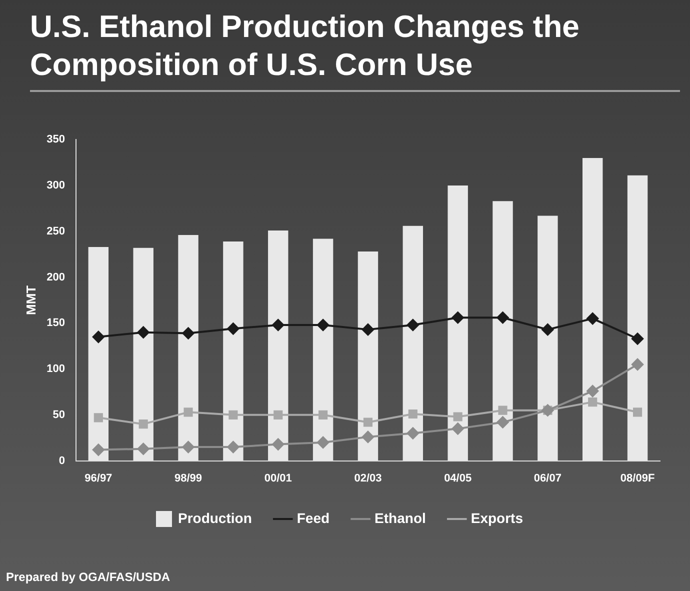 Image resolution: width=690 pixels, height=591 pixels. I want to click on y-tick-label: 150, so click(55, 323).